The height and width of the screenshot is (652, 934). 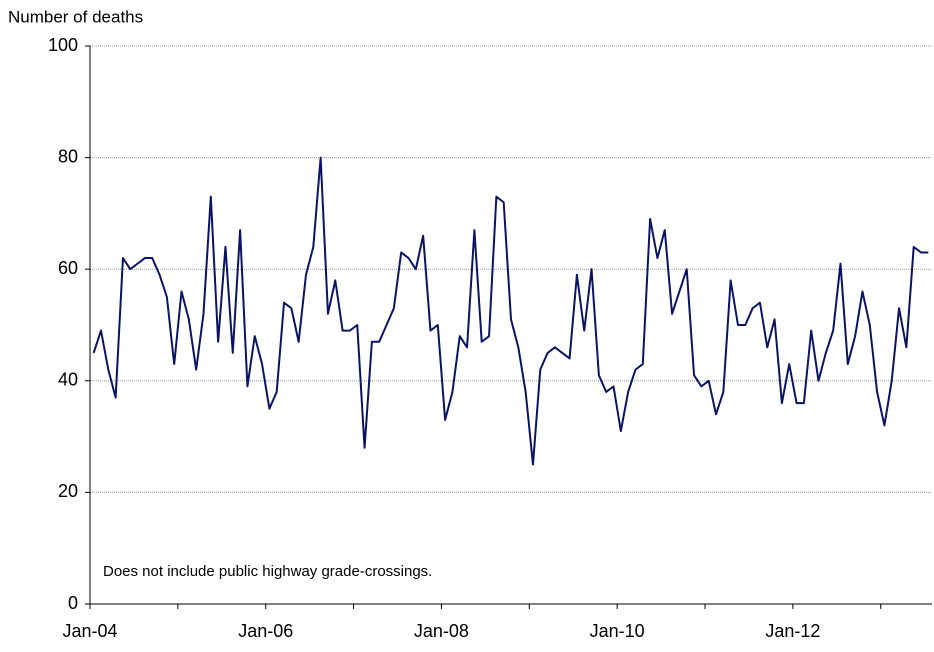 I want to click on x-tick-label: Jan-06, so click(x=265, y=631).